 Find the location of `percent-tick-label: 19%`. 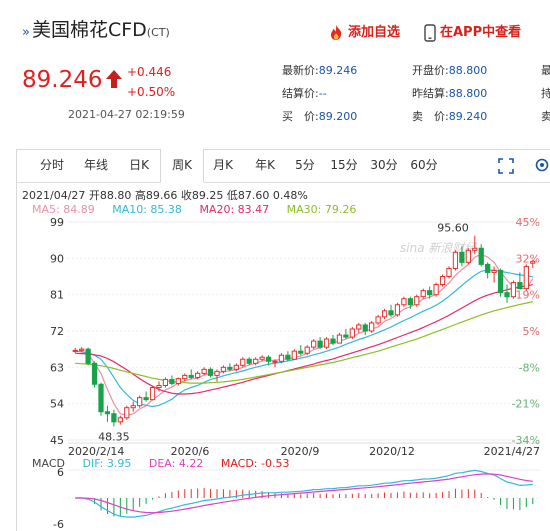

percent-tick-label: 19% is located at coordinates (528, 295).